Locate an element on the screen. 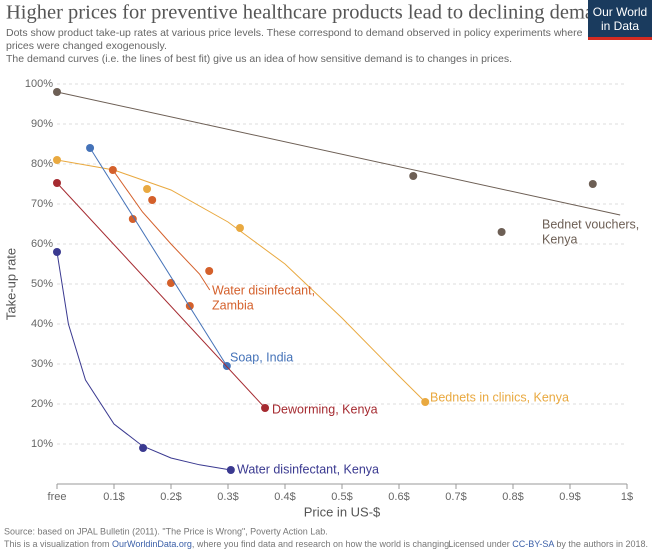 Image resolution: width=652 pixels, height=550 pixels. x-tick-label: 0.6$ is located at coordinates (398, 497).